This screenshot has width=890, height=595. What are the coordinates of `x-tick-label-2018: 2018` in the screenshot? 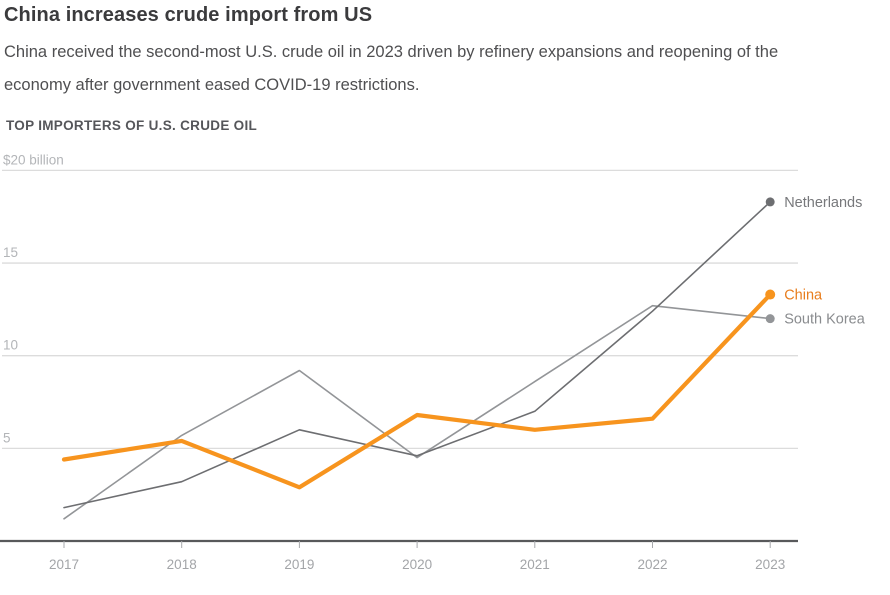 It's located at (182, 564).